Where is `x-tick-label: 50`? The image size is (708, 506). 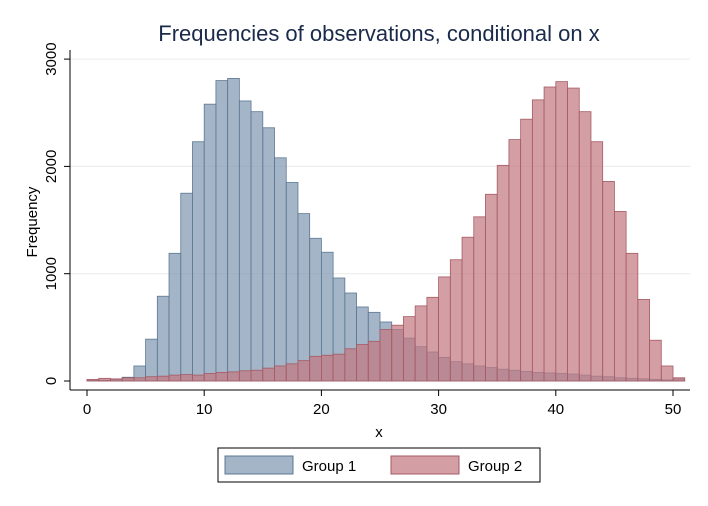 x-tick-label: 50 is located at coordinates (673, 409).